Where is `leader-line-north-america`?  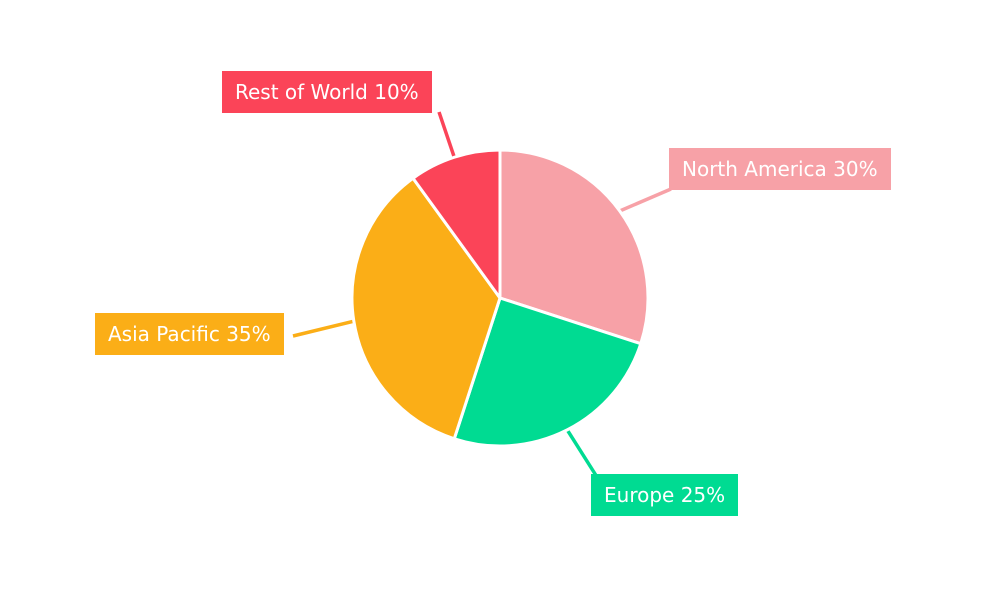 leader-line-north-america is located at coordinates (645, 200).